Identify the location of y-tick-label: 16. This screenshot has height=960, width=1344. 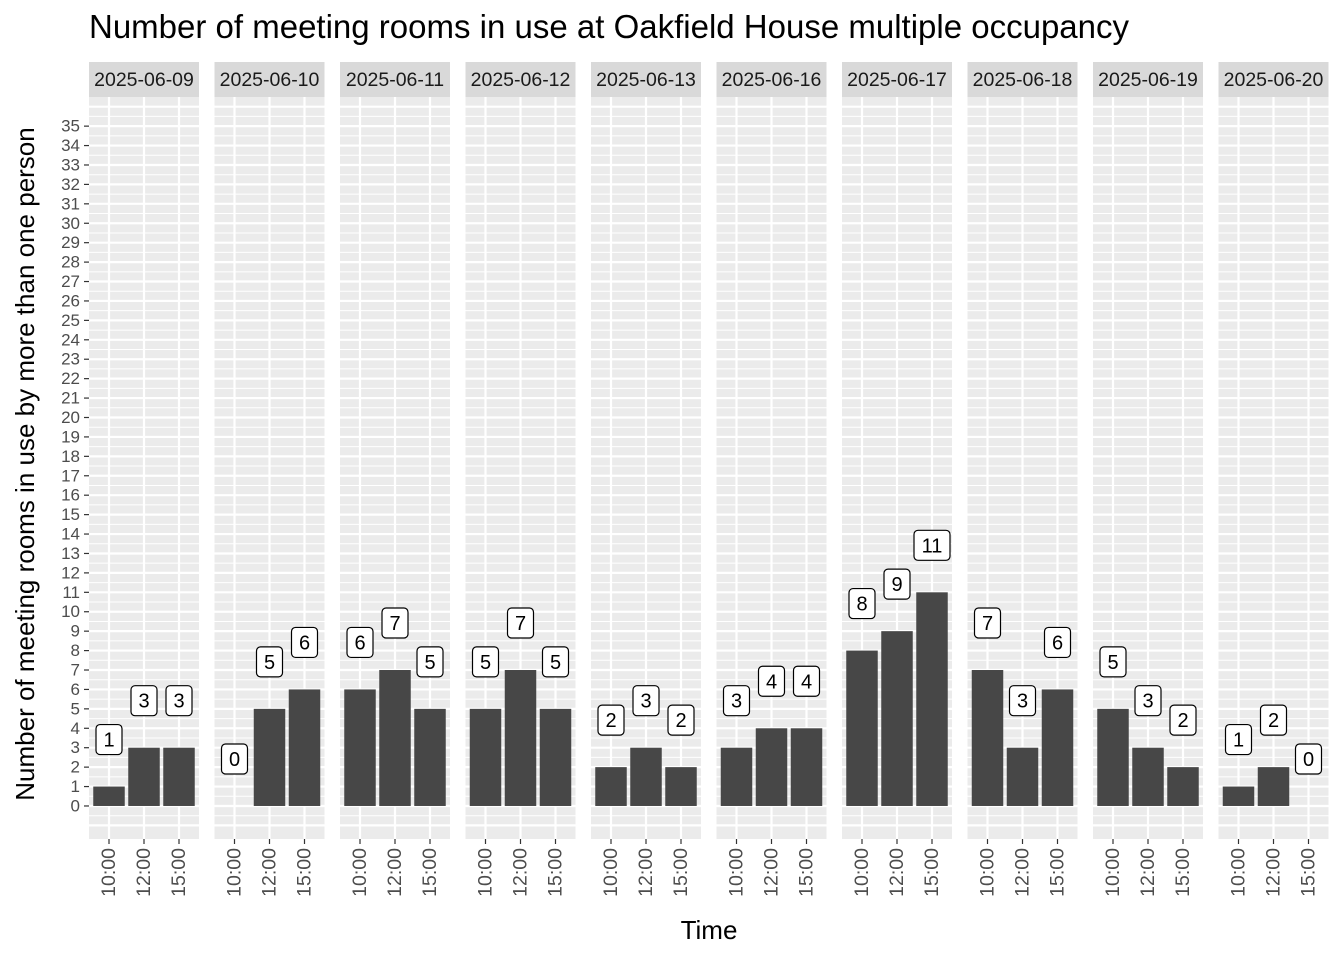
(70, 495).